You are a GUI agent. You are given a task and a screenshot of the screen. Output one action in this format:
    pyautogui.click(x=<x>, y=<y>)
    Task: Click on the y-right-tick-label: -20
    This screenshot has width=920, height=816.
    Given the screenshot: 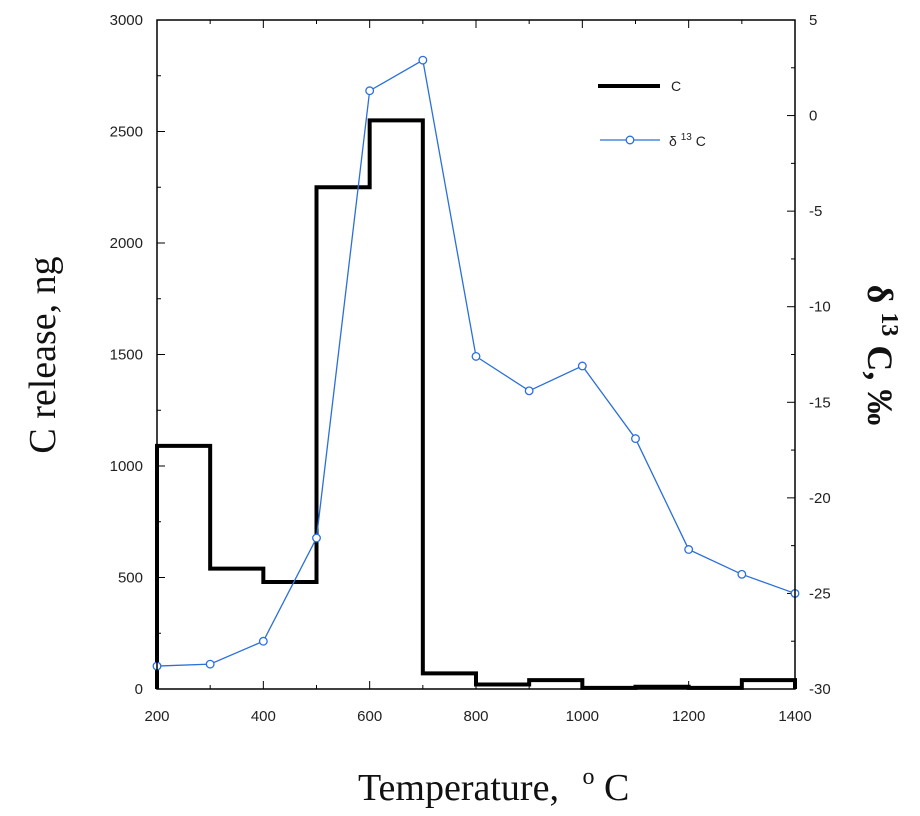 What is the action you would take?
    pyautogui.click(x=820, y=498)
    